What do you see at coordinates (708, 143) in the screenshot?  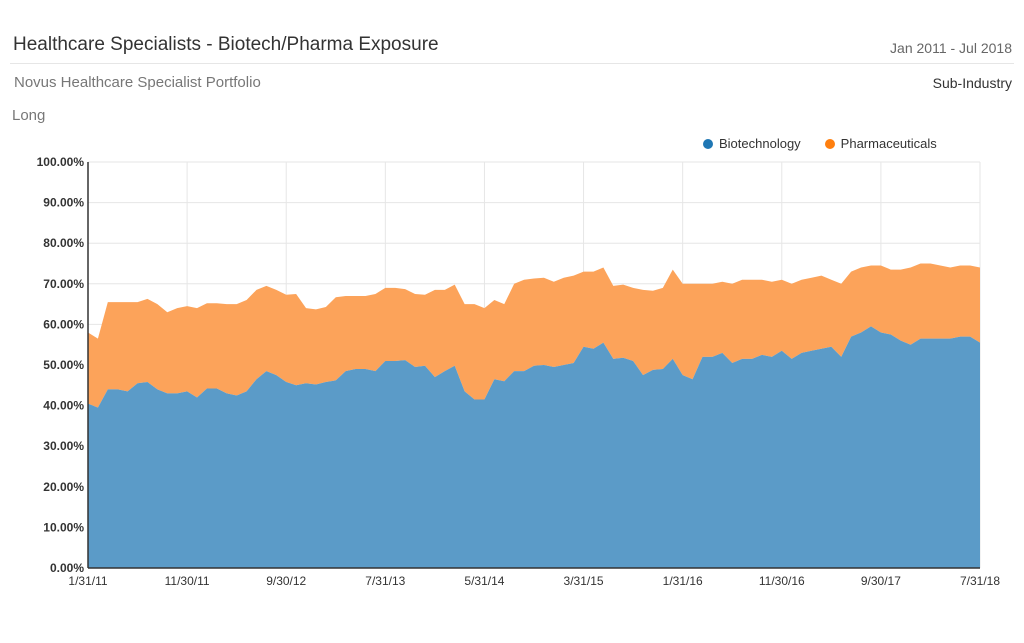 I see `legend-marker-biotechnology` at bounding box center [708, 143].